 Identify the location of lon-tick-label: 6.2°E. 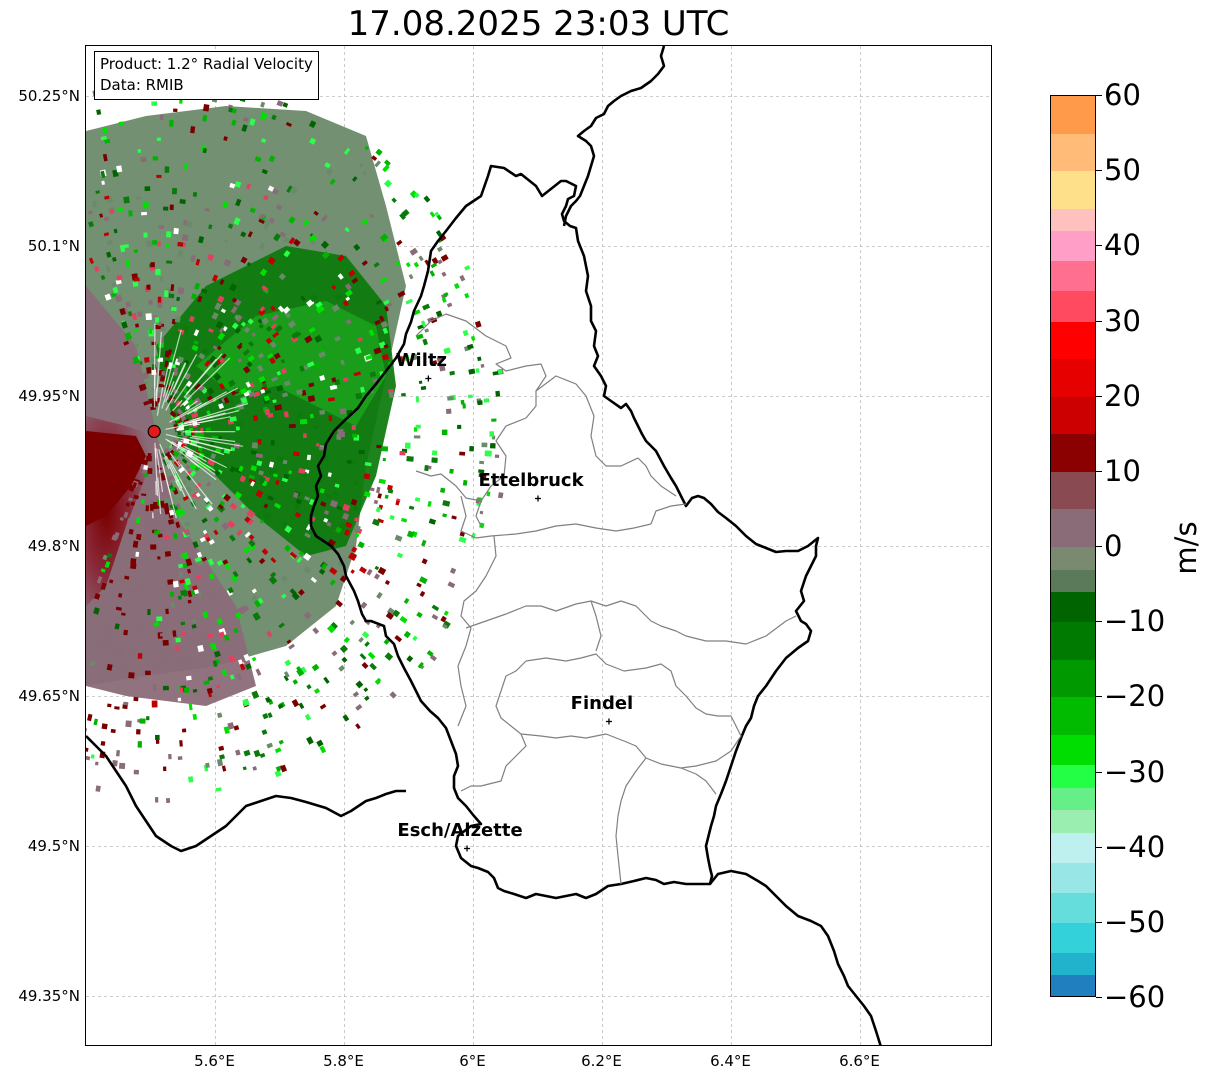
(601, 1061).